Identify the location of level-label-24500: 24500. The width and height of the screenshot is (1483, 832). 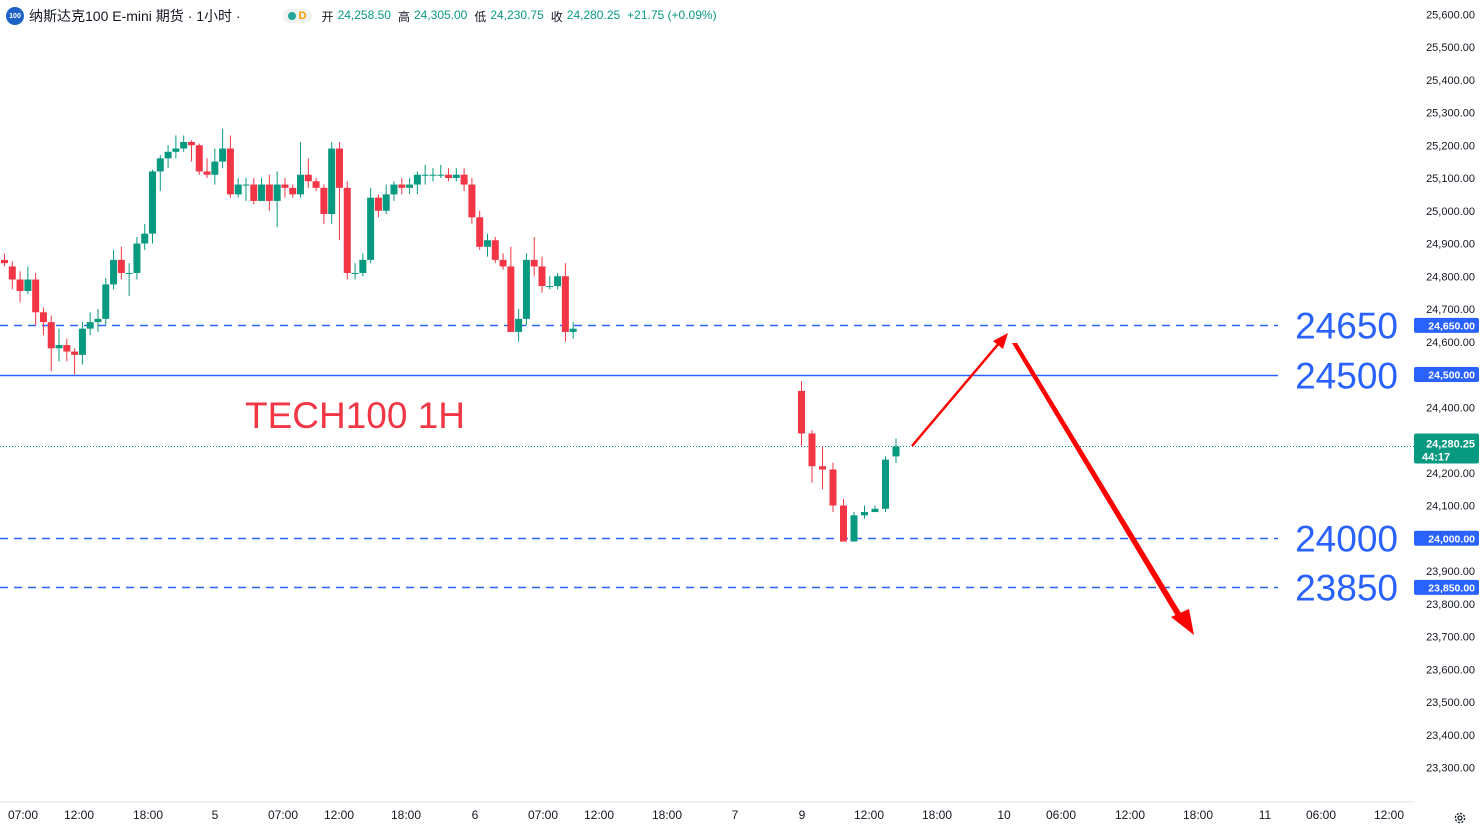
(1346, 376).